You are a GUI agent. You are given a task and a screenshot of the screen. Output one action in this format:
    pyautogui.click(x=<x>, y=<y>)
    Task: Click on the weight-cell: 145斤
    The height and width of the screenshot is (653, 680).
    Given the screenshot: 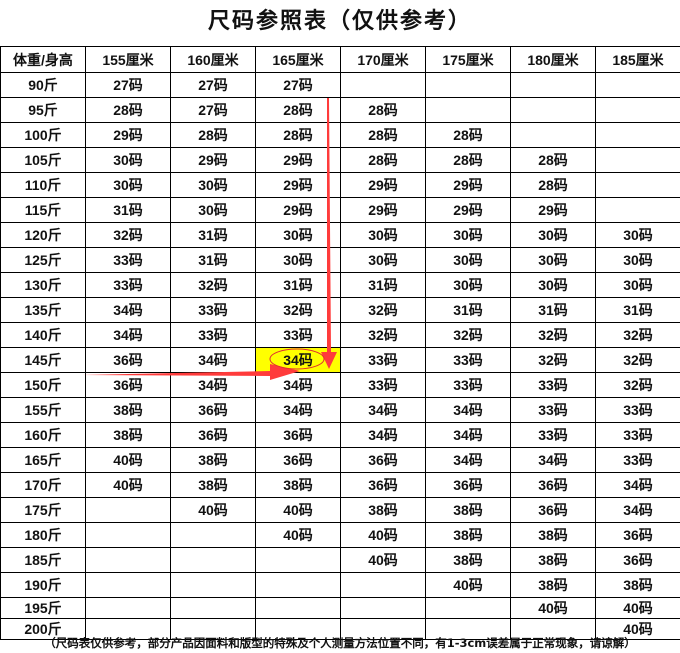 What is the action you would take?
    pyautogui.click(x=43, y=360)
    